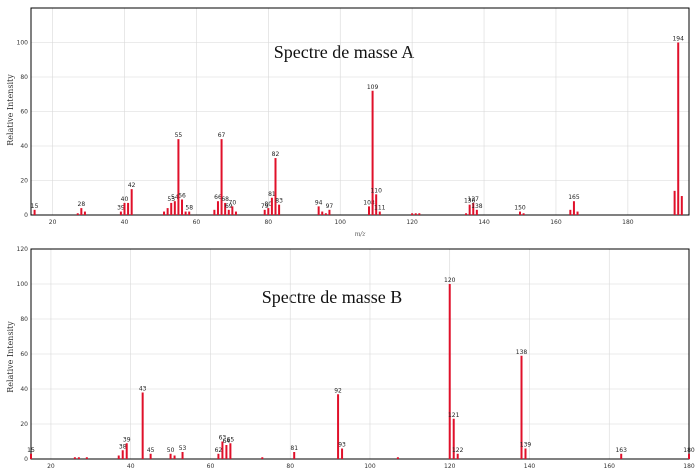 The width and height of the screenshot is (696, 473). I want to click on chart-a-peak-label: 111, so click(380, 208).